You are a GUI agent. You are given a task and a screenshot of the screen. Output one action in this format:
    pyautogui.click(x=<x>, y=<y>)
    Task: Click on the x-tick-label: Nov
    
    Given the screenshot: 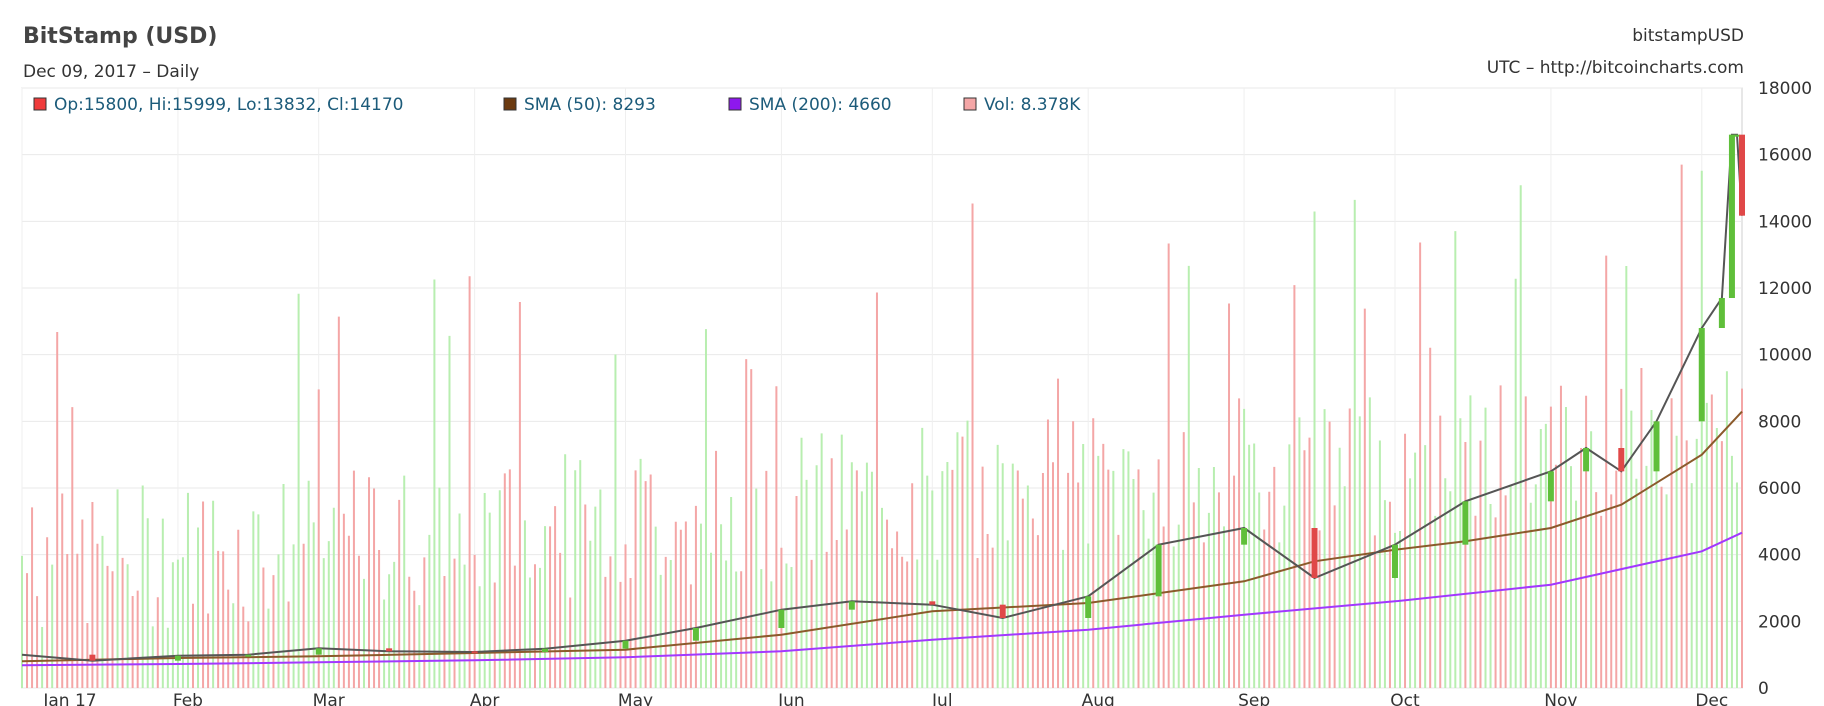 What is the action you would take?
    pyautogui.click(x=1560, y=698)
    